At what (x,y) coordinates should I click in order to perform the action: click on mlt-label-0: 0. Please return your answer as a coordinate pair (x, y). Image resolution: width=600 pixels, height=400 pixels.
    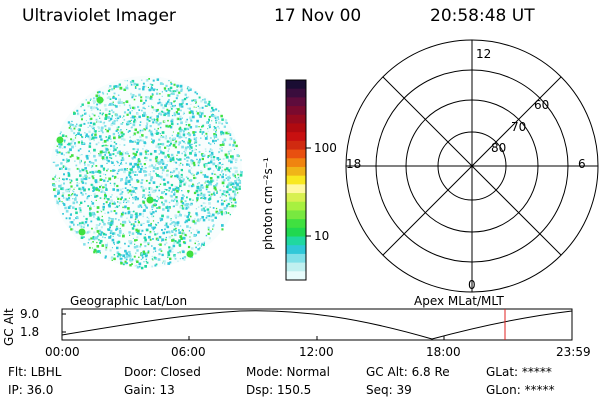
    Looking at the image, I should click on (472, 285).